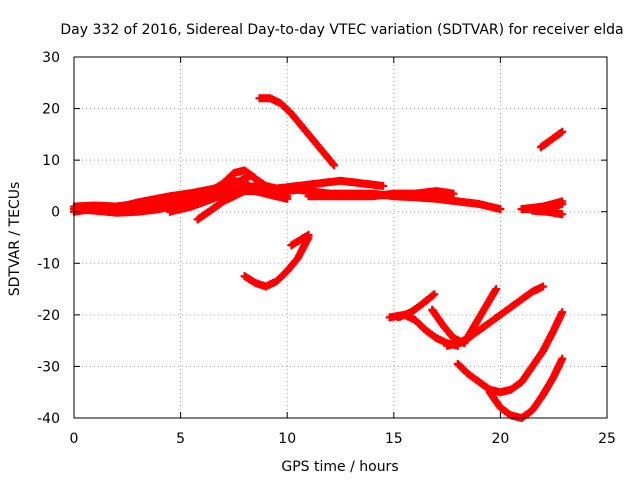  Describe the element at coordinates (51, 161) in the screenshot. I see `y-tick-label: 10` at that location.